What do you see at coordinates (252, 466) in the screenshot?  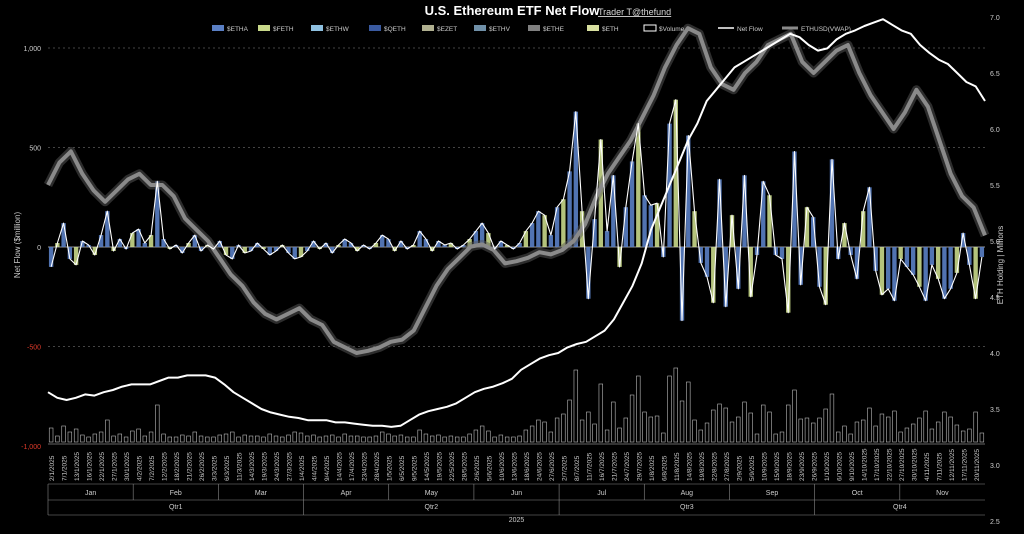 I see `x-tick-label: 14/3/2025` at bounding box center [252, 466].